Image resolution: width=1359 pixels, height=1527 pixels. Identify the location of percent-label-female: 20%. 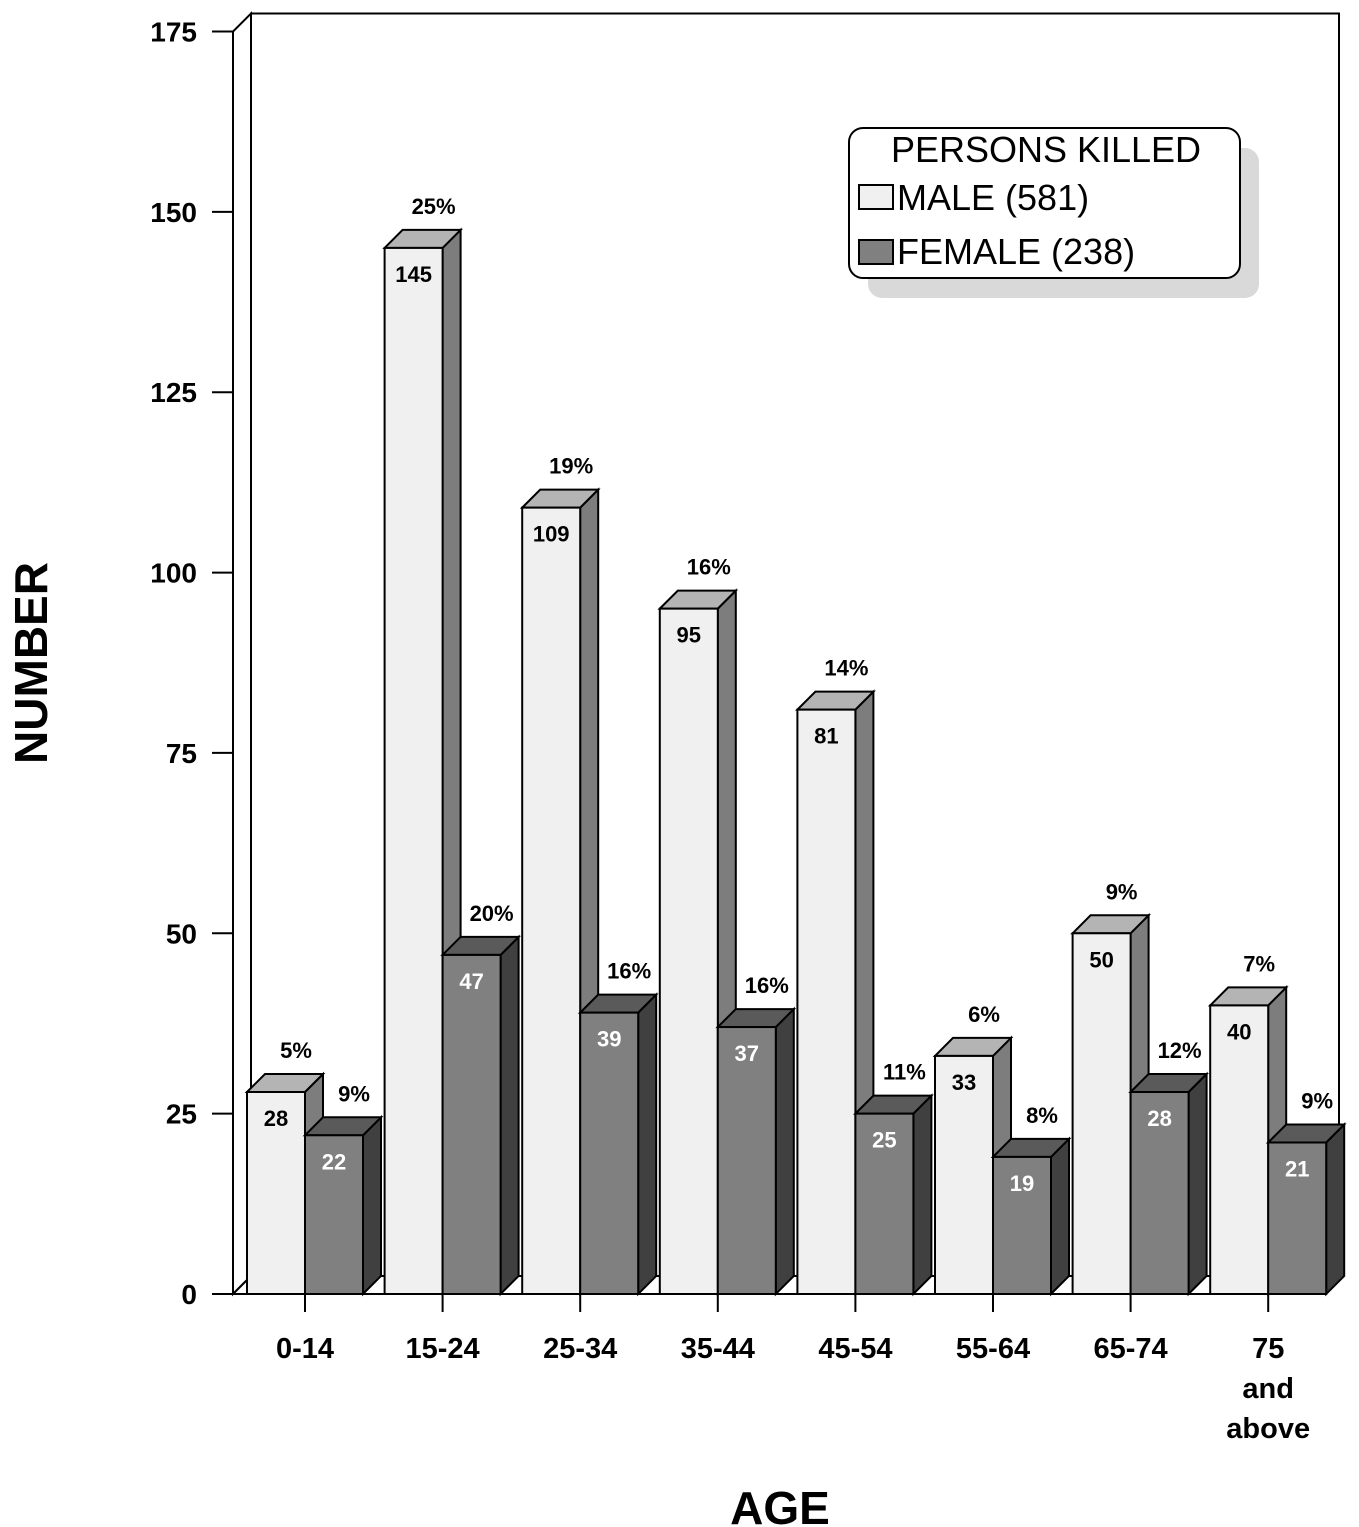
(492, 913).